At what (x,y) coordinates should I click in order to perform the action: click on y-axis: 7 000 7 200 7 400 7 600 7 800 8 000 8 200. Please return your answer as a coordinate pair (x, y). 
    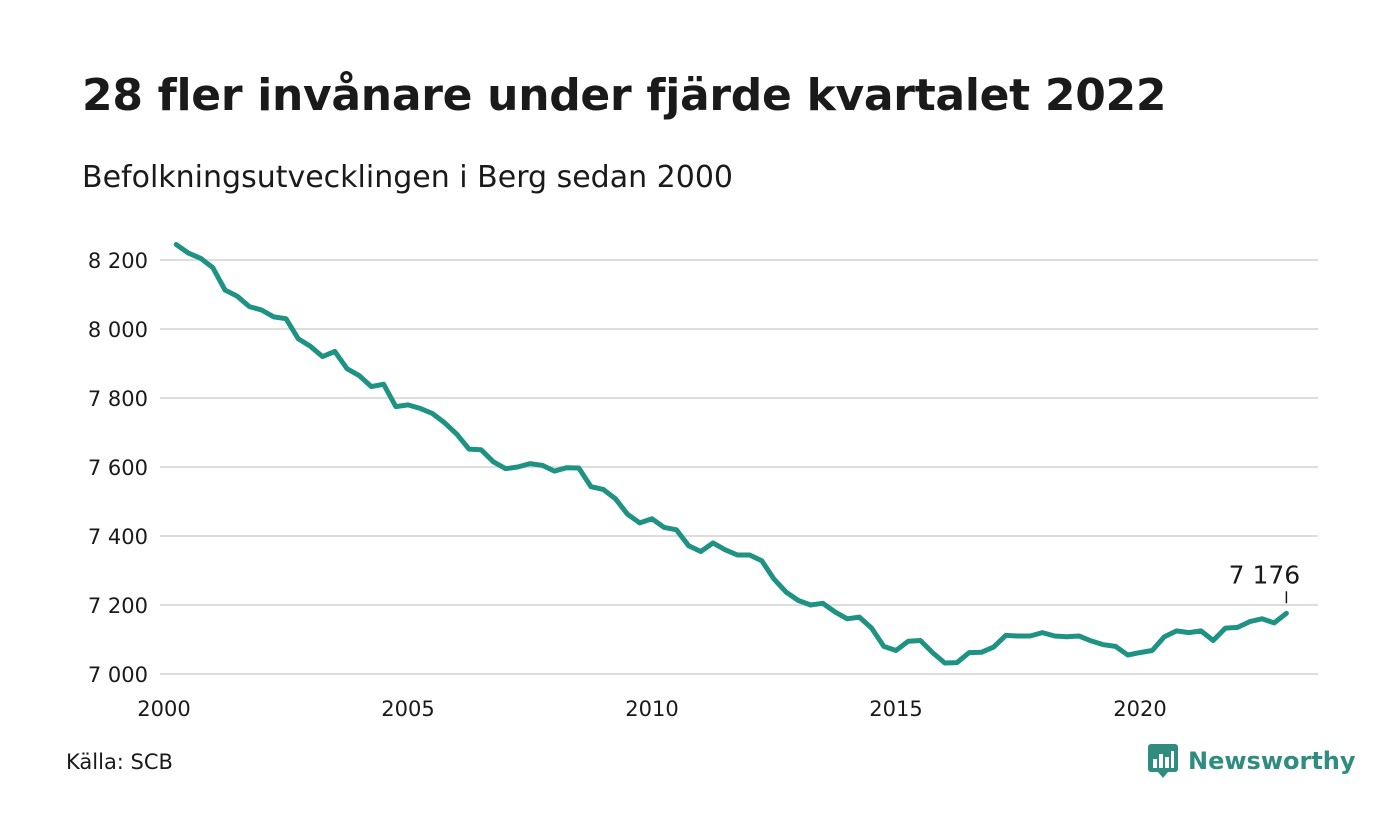
    Looking at the image, I should click on (118, 468).